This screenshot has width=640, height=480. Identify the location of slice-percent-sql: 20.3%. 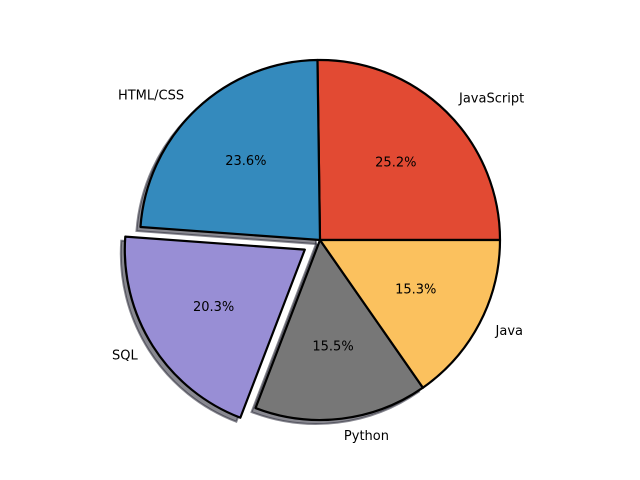
(213, 307).